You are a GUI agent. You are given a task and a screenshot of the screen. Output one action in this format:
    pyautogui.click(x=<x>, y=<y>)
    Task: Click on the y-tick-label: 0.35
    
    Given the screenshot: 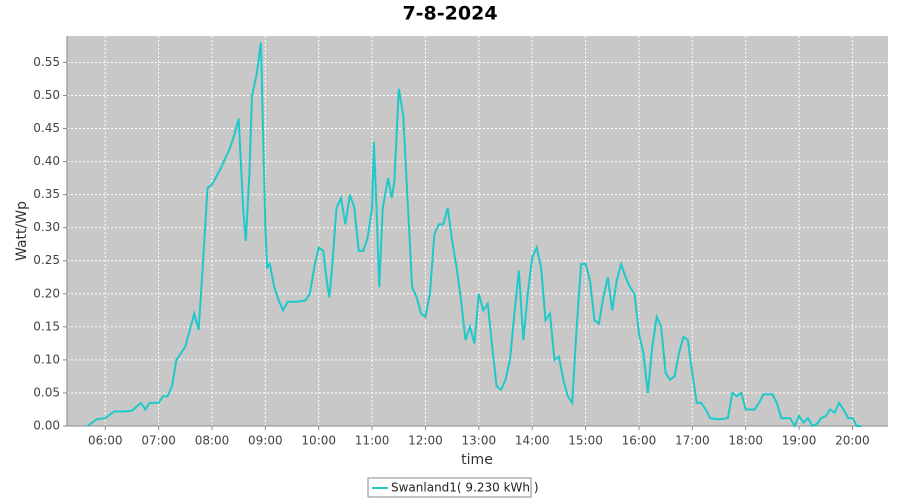 What is the action you would take?
    pyautogui.click(x=46, y=194)
    